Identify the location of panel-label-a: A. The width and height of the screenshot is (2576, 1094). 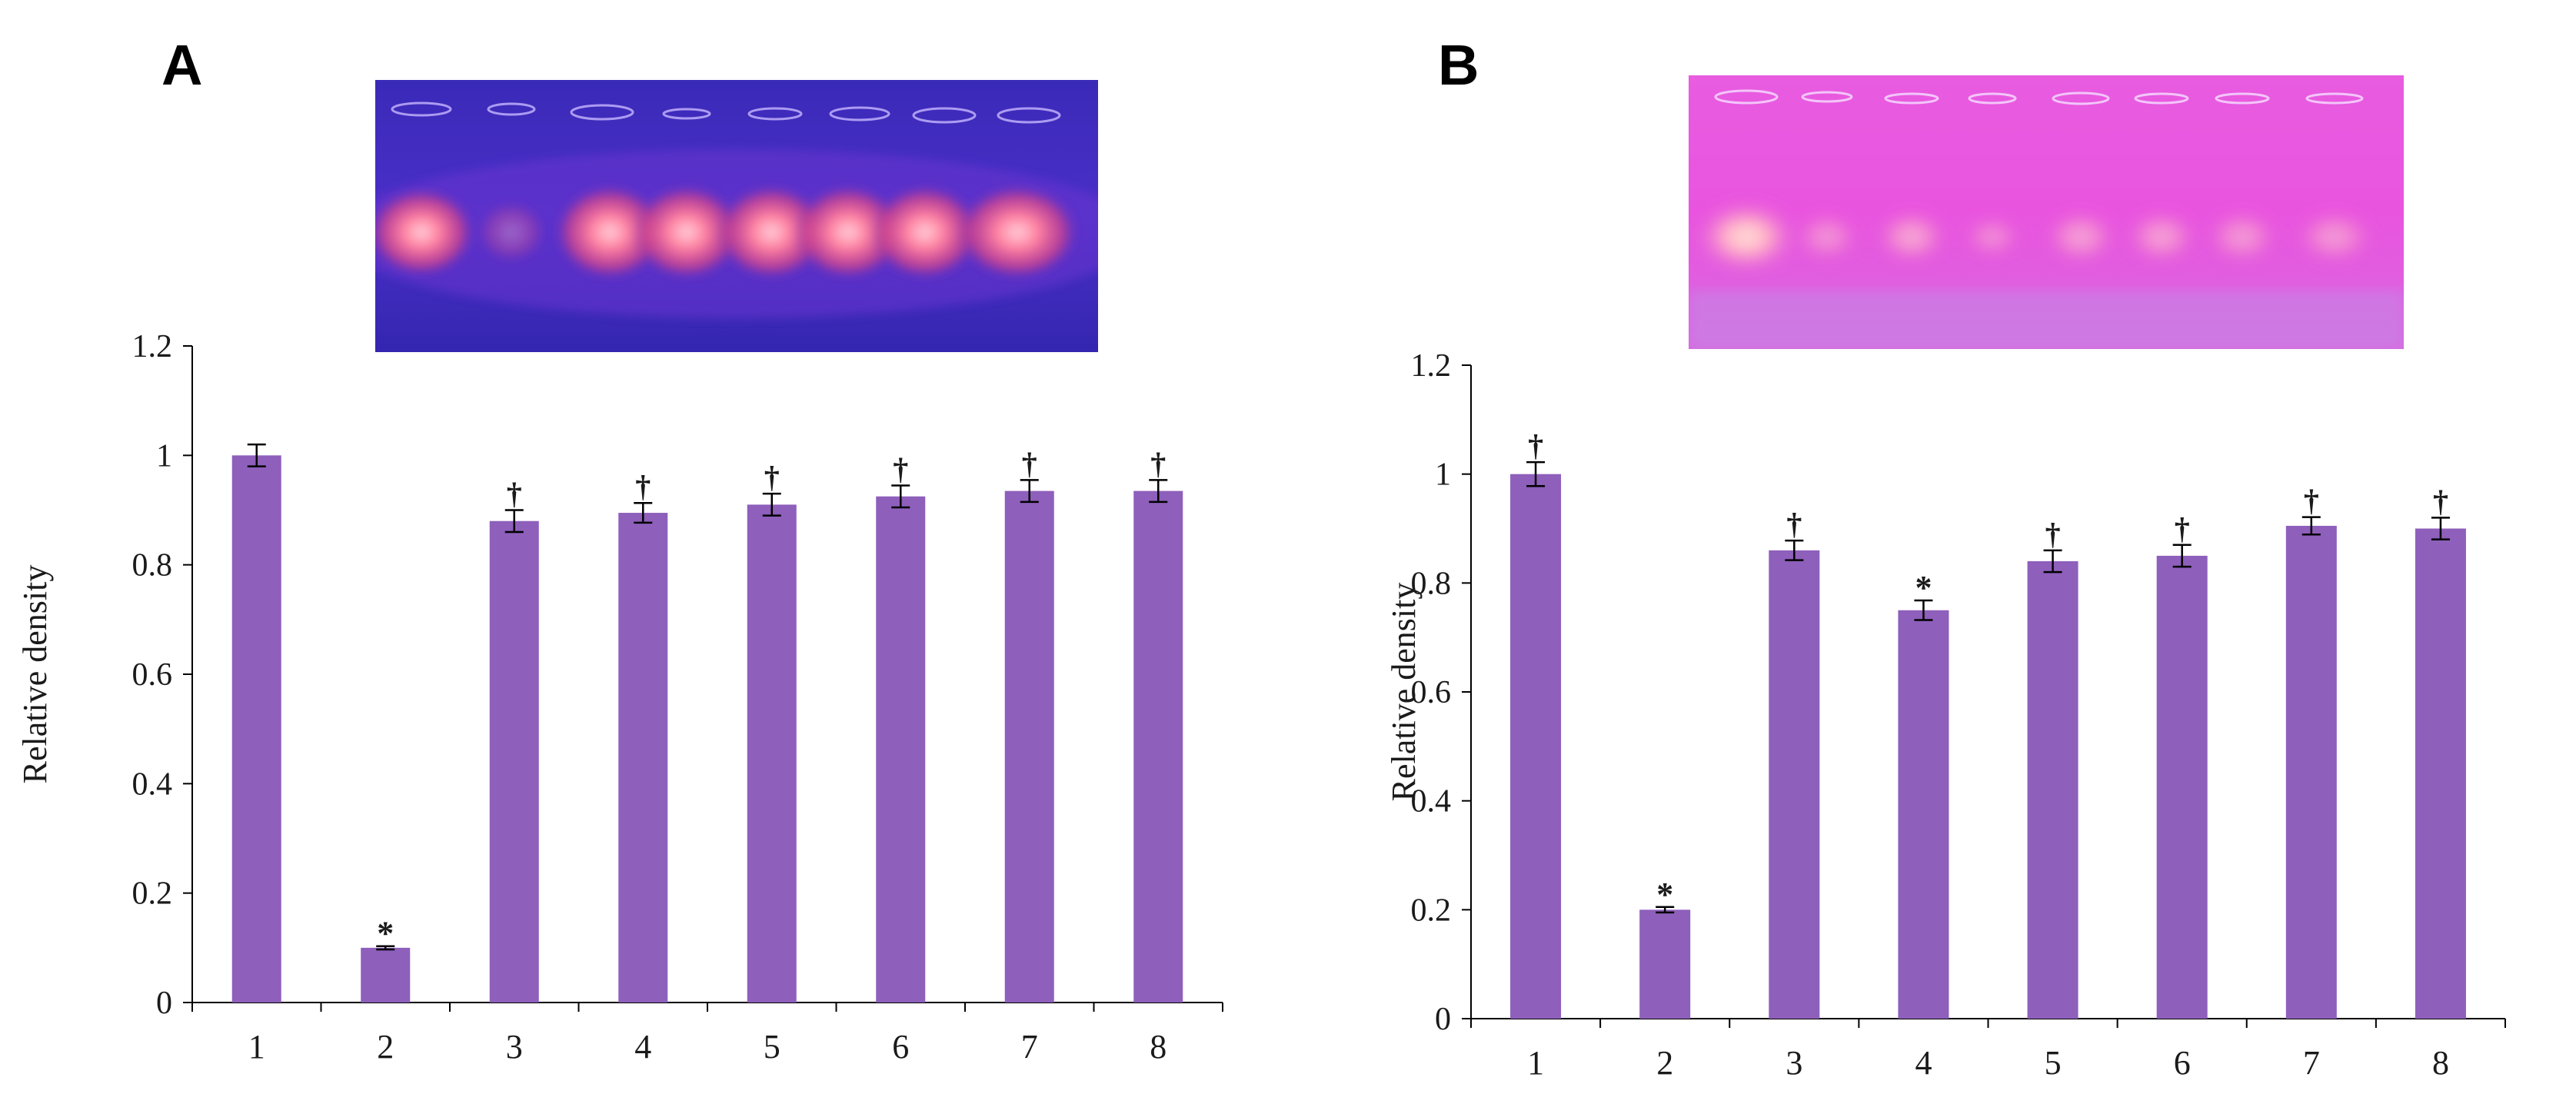
(182, 65).